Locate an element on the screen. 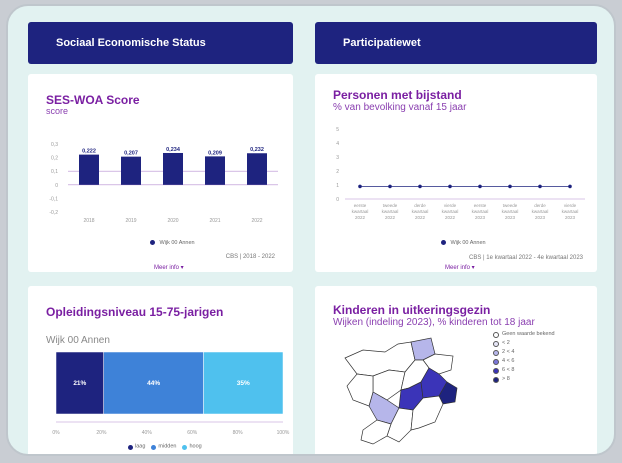 This screenshot has height=463, width=622. ses-x-tick-label: 2021 is located at coordinates (214, 221).